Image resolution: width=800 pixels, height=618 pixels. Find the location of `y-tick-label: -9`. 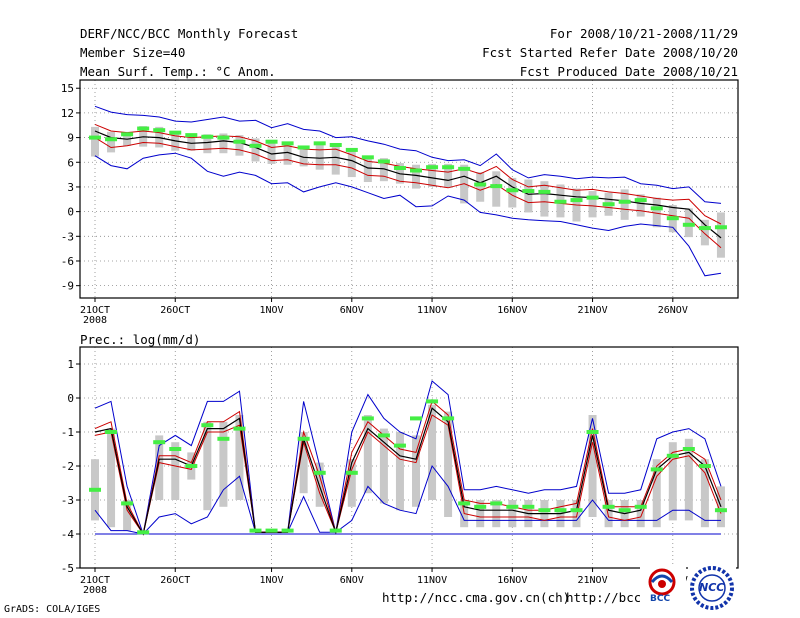

y-tick-label: -9 is located at coordinates (67, 286).